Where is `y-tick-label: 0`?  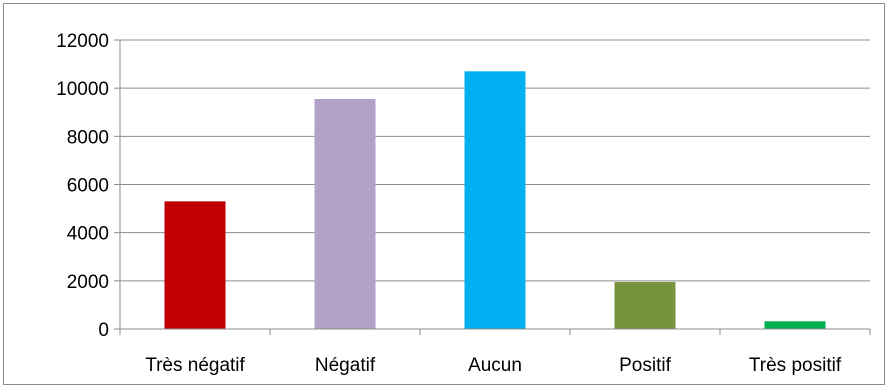
y-tick-label: 0 is located at coordinates (103, 330).